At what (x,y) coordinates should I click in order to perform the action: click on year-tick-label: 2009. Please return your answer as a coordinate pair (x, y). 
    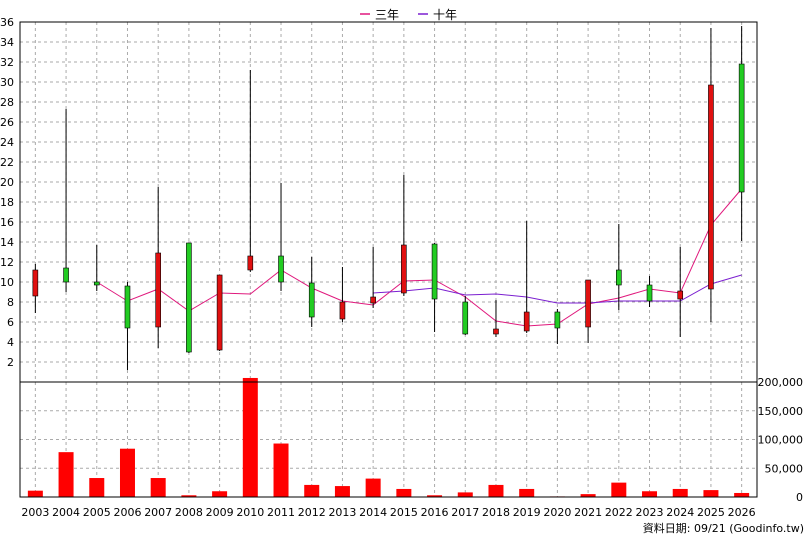
    Looking at the image, I should click on (220, 512).